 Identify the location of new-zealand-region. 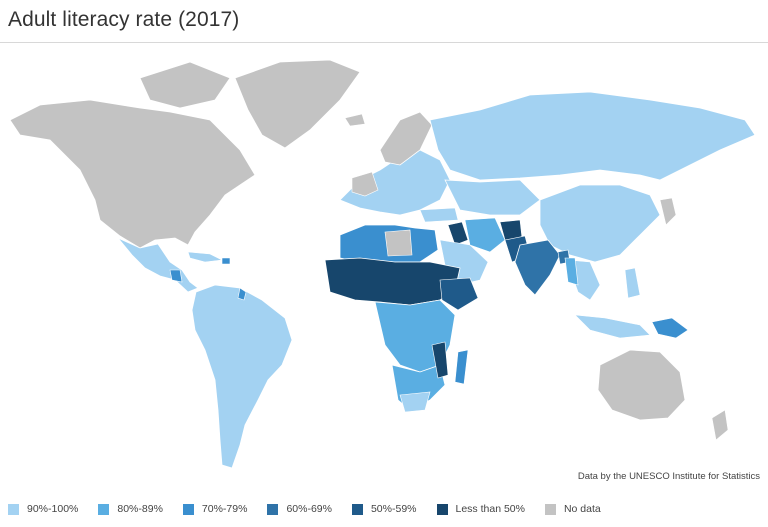
(720, 425).